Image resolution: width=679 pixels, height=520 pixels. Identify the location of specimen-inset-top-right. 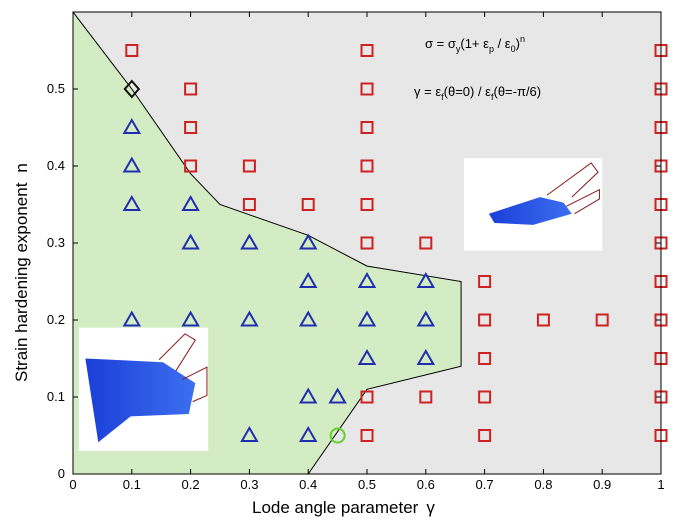
(533, 204).